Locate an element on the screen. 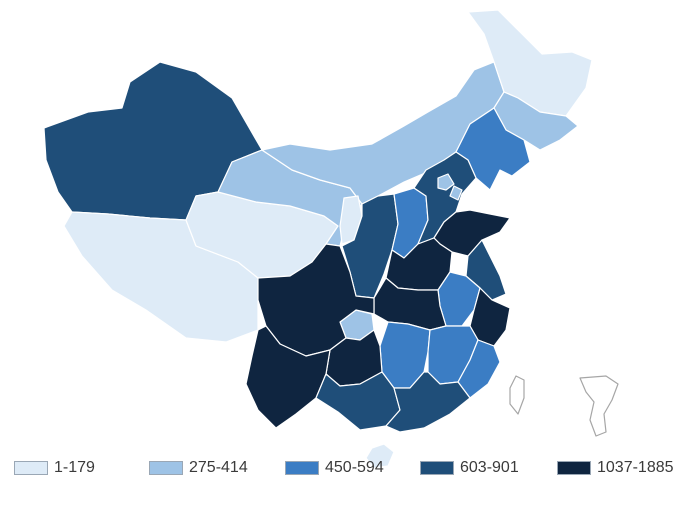 This screenshot has height=511, width=700. region-tianjin is located at coordinates (456, 193).